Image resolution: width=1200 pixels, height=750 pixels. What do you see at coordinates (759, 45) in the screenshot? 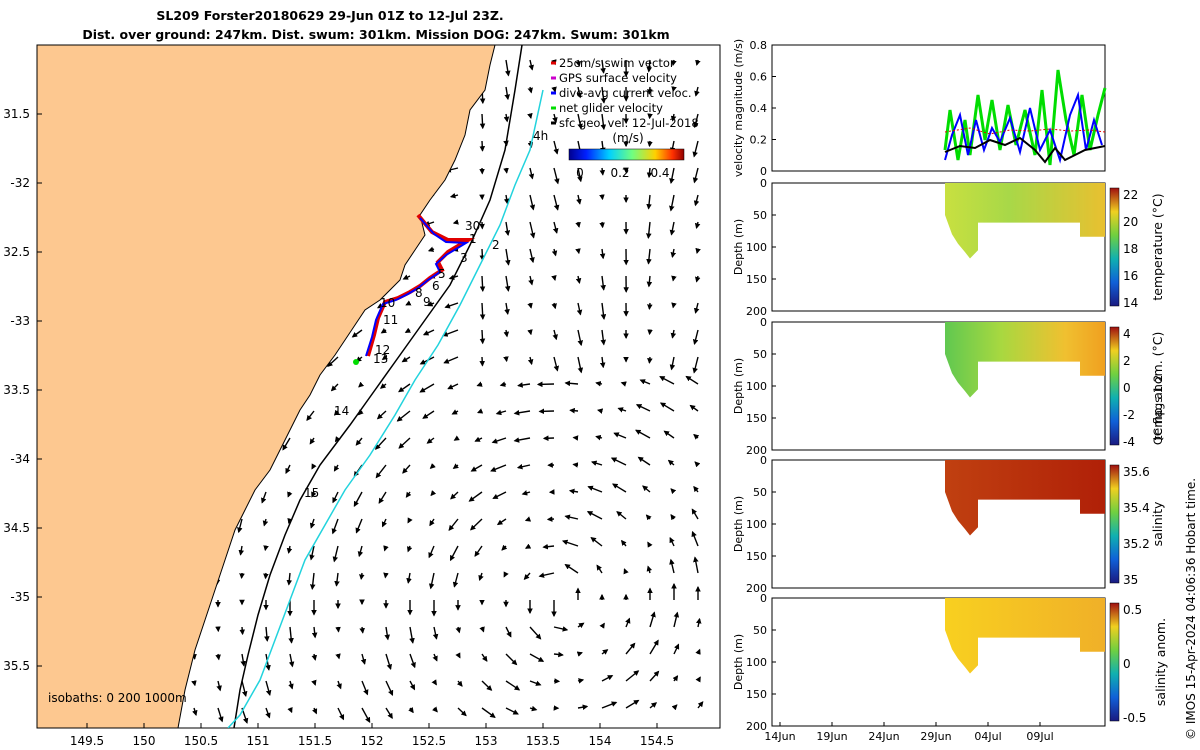
I see `velocity-tick: 0.8` at bounding box center [759, 45].